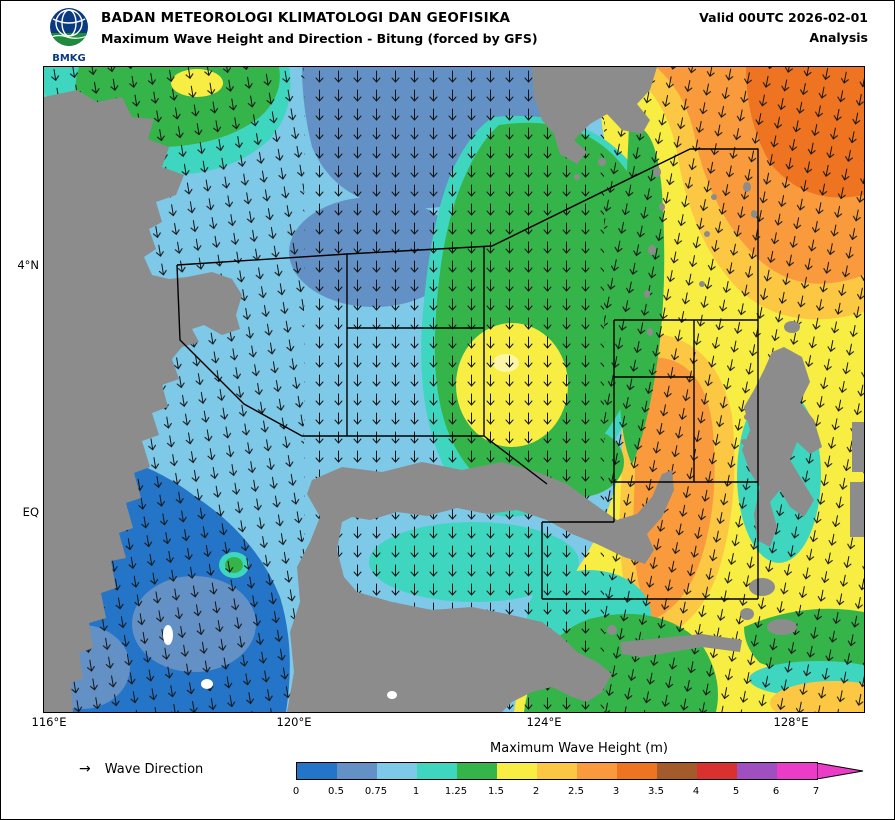 The image size is (895, 820). Describe the element at coordinates (700, 251) in the screenshot. I see `land-sangihe-talaud-islands` at that location.